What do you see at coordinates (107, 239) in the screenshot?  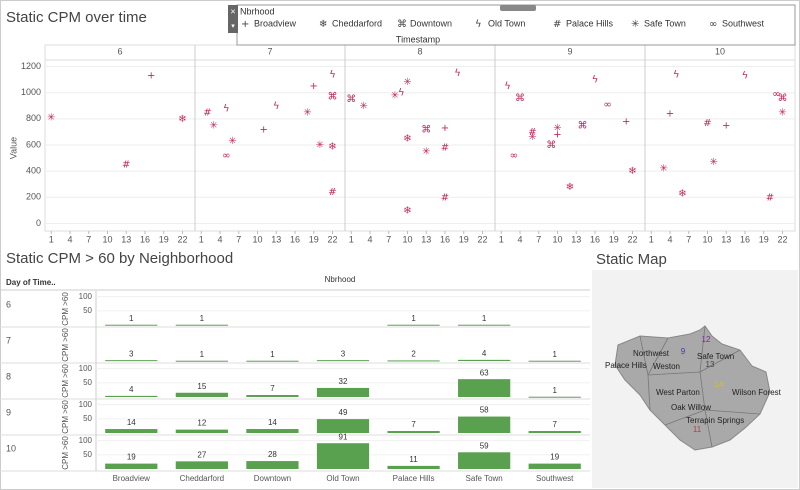 I see `x-tick-label: 10` at bounding box center [107, 239].